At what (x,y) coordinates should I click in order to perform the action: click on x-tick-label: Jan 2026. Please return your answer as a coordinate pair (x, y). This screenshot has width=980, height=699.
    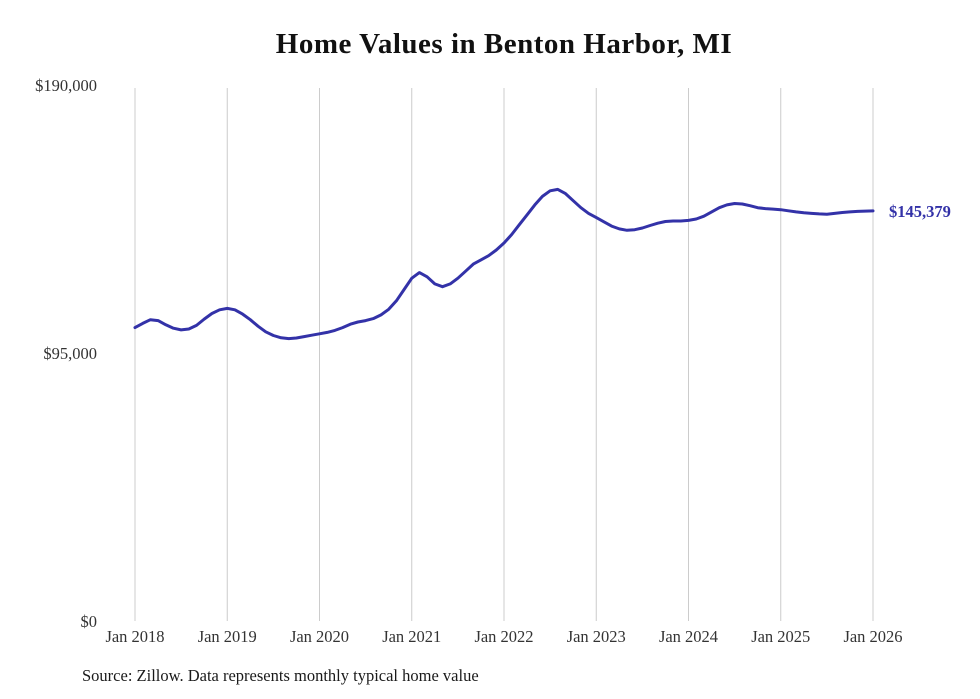
    Looking at the image, I should click on (872, 636).